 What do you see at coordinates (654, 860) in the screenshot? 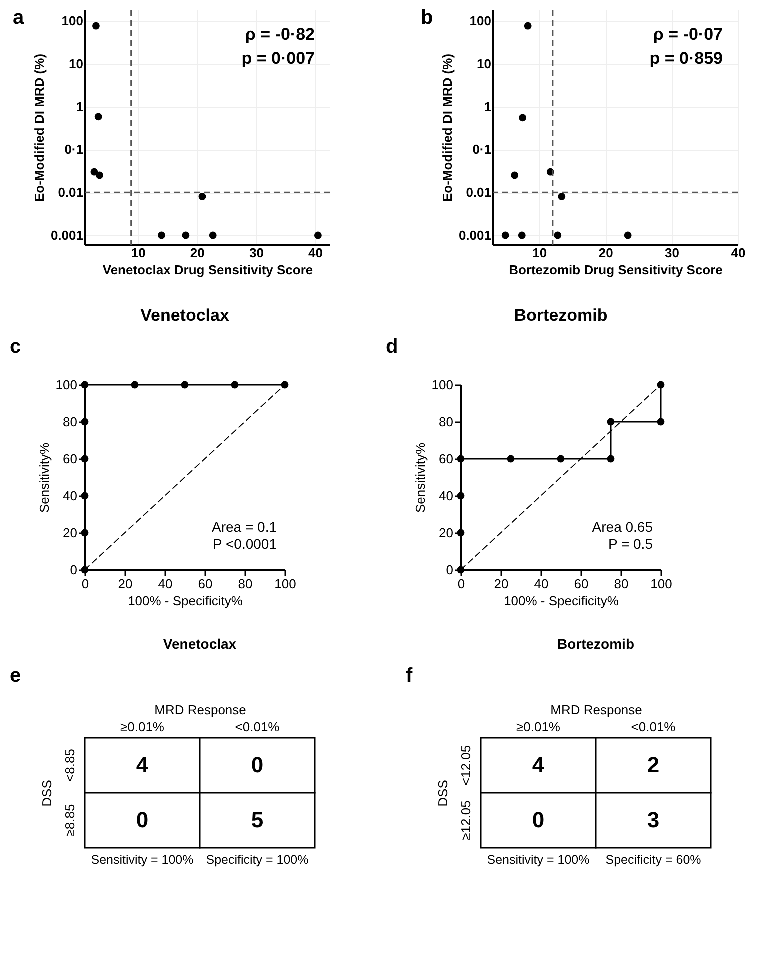
I see `text: Specificity = 60%` at bounding box center [654, 860].